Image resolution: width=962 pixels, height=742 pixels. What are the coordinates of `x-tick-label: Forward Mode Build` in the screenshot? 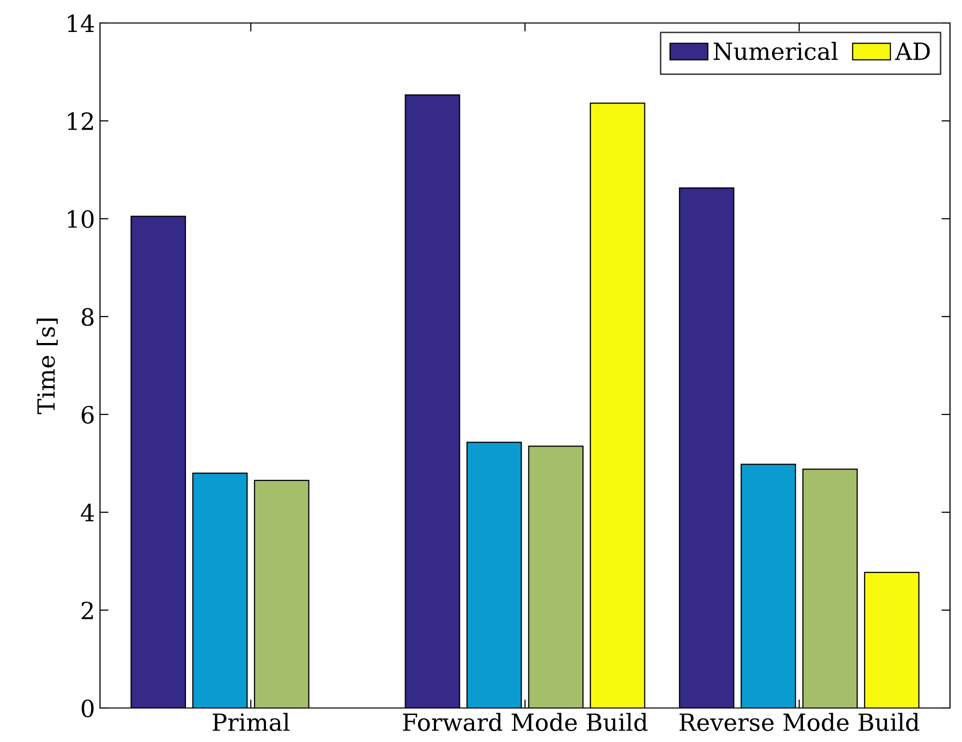 It's located at (525, 722).